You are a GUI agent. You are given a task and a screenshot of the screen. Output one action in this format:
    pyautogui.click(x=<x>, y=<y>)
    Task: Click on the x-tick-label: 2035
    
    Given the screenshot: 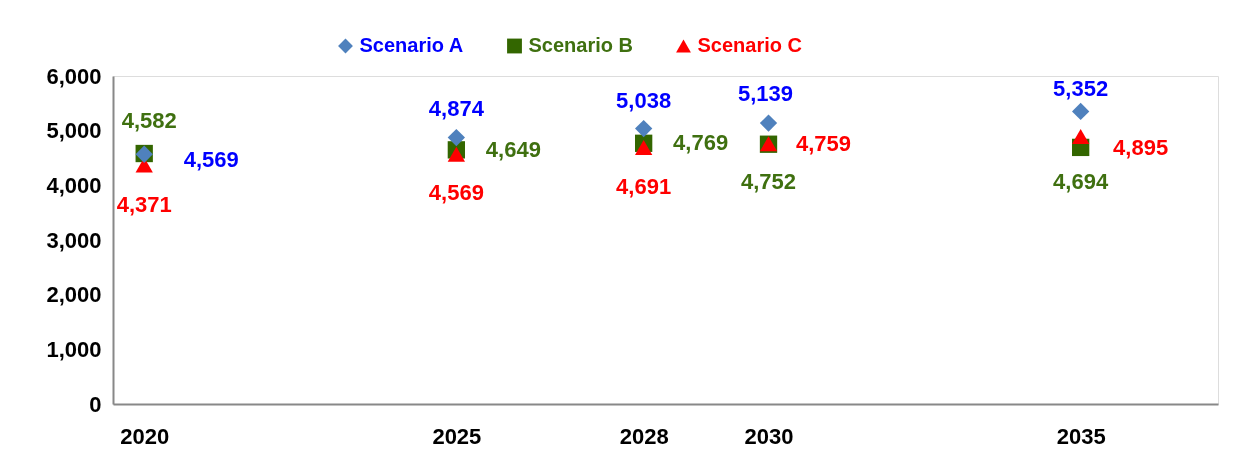 What is the action you would take?
    pyautogui.click(x=1081, y=436)
    